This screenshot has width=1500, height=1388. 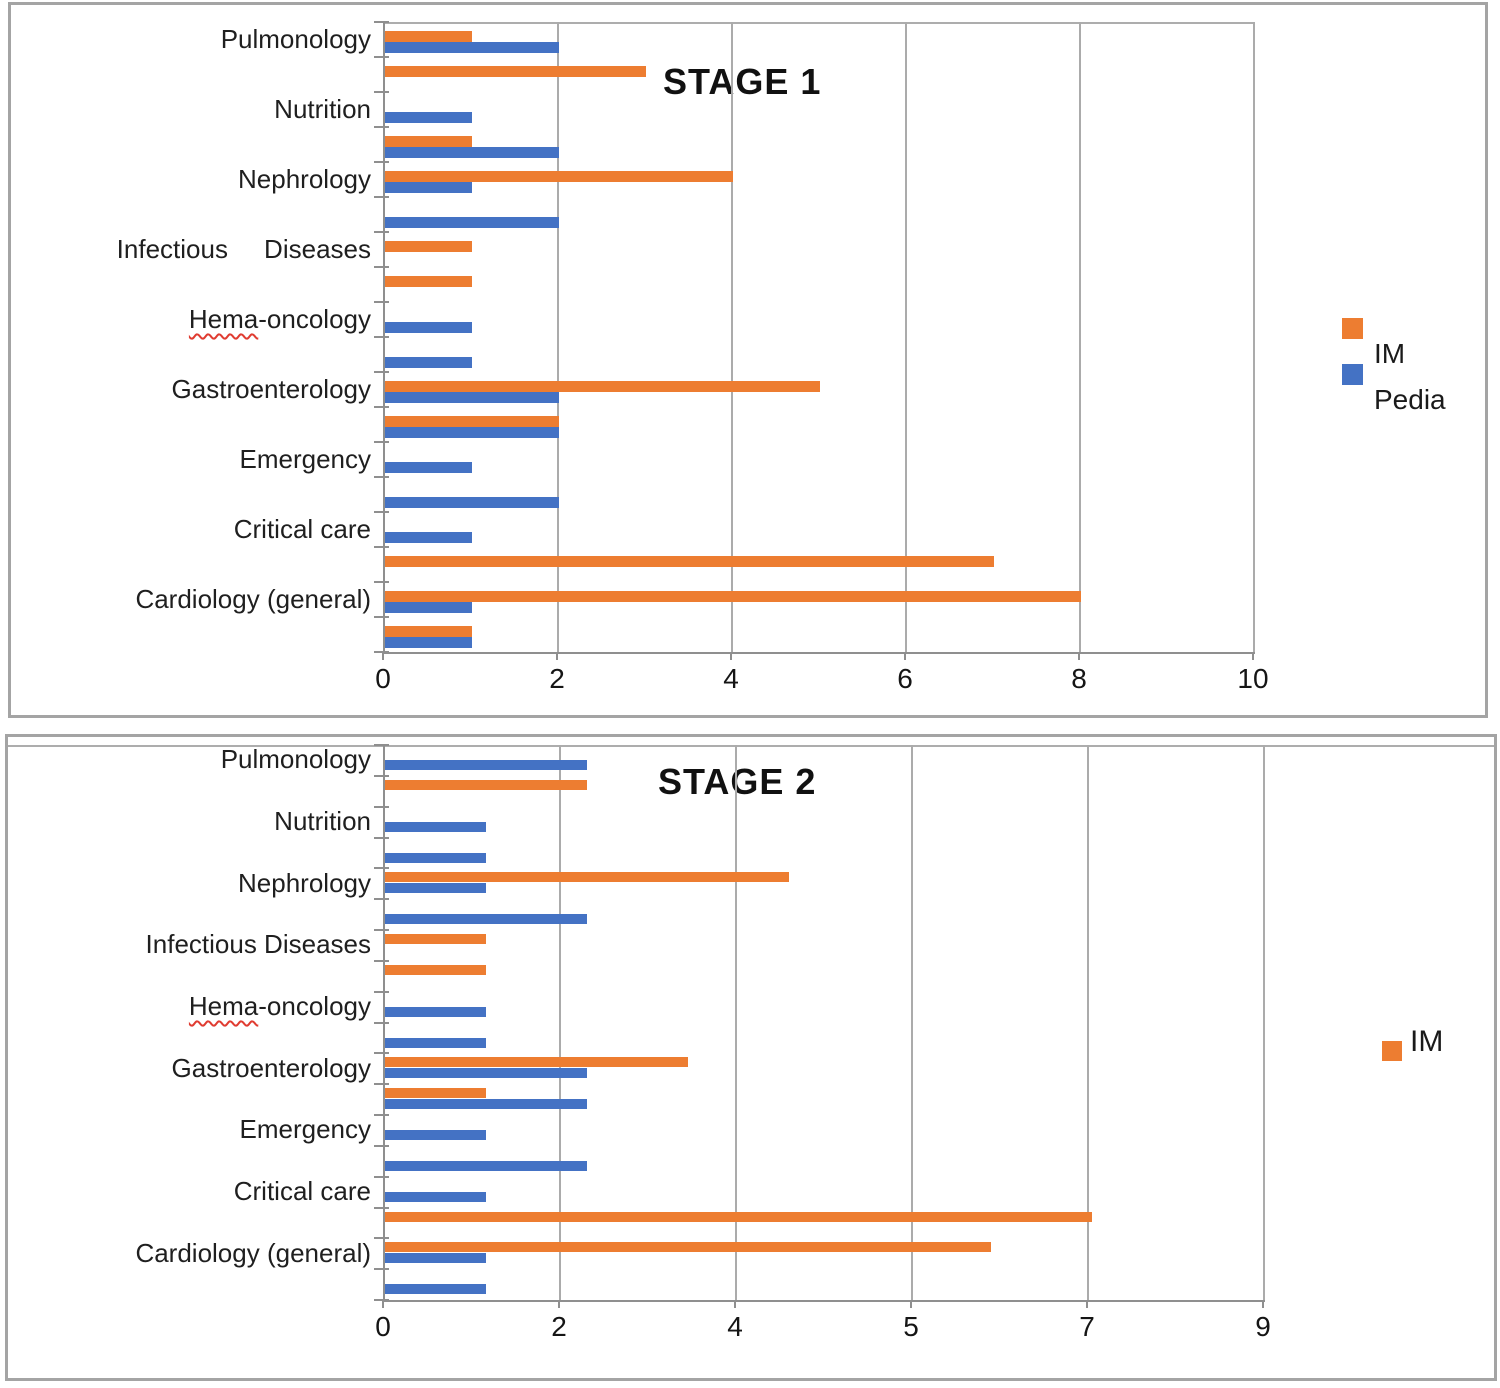 I want to click on x-axis-label: 0, so click(x=383, y=1326).